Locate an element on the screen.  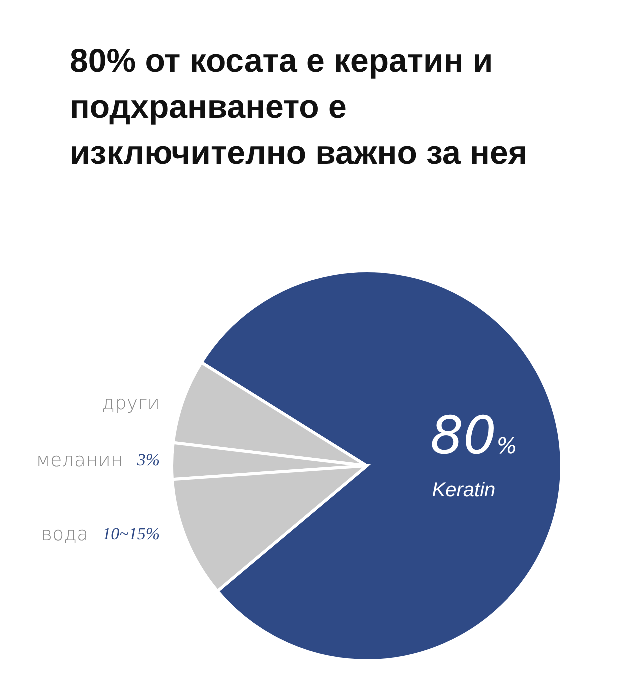
data-label: 80% is located at coordinates (474, 436).